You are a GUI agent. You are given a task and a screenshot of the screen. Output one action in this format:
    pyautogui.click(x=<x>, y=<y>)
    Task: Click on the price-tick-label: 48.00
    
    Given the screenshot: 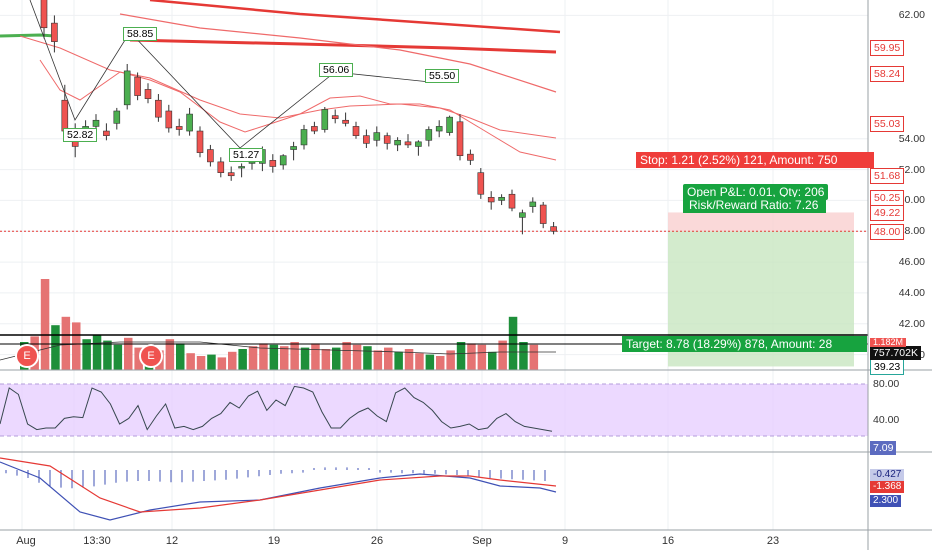 What is the action you would take?
    pyautogui.click(x=911, y=231)
    